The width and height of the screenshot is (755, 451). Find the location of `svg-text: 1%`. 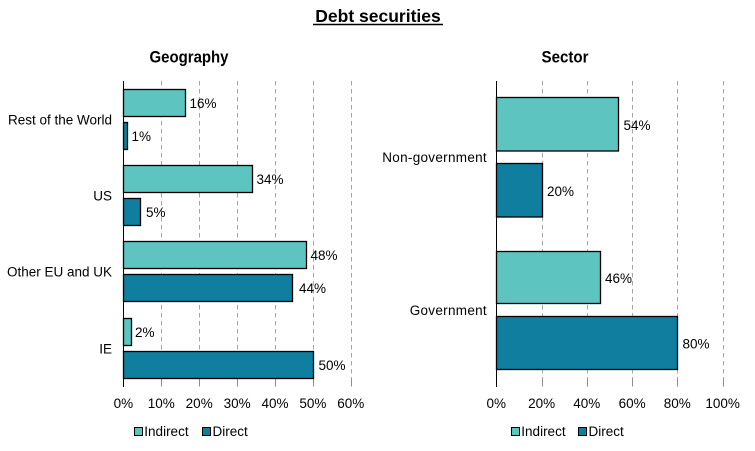

svg-text: 1% is located at coordinates (142, 136).